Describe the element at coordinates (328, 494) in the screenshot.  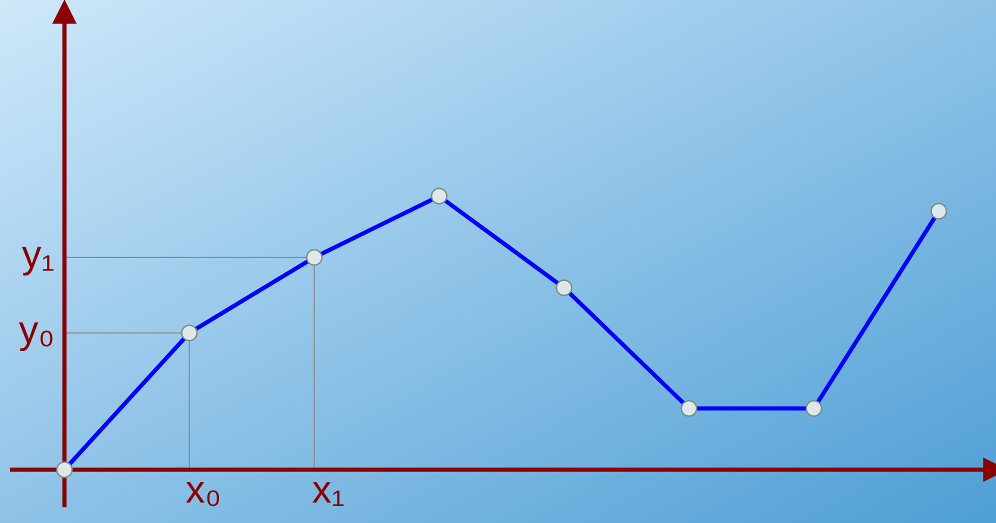
I see `x-tick-label: x₁` at that location.